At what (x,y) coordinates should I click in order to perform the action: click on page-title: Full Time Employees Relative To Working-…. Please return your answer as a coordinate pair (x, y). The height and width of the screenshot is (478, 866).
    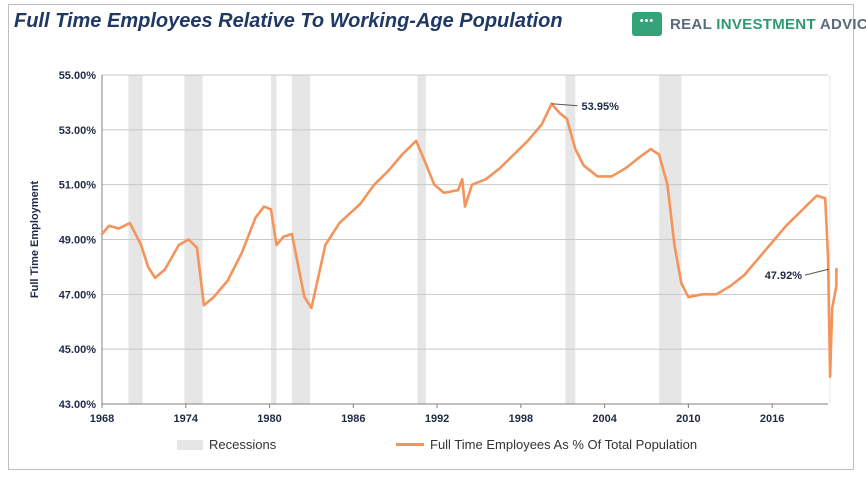
    Looking at the image, I should click on (288, 21).